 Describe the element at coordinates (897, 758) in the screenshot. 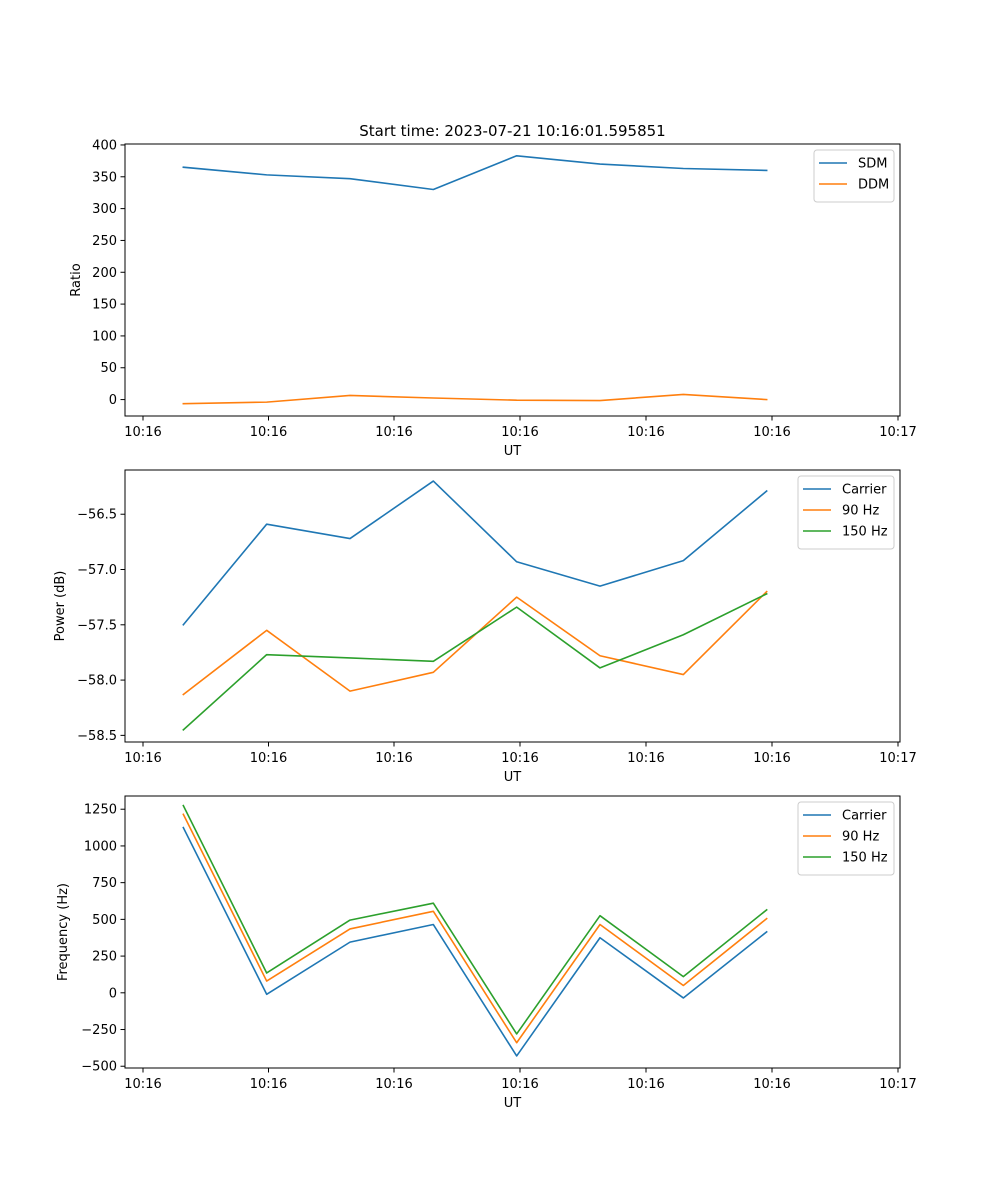

I see `power-x-tick-label: 10:17` at that location.